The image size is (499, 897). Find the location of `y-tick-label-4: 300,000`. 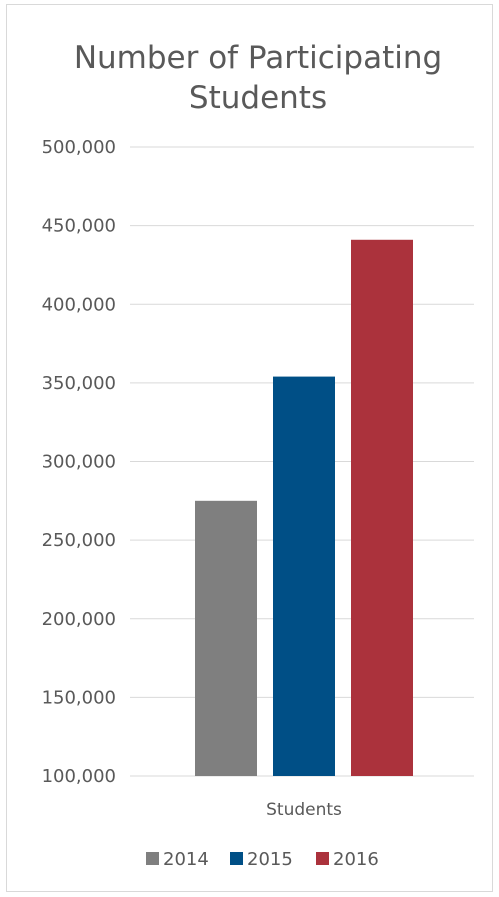

y-tick-label-4: 300,000 is located at coordinates (79, 462).